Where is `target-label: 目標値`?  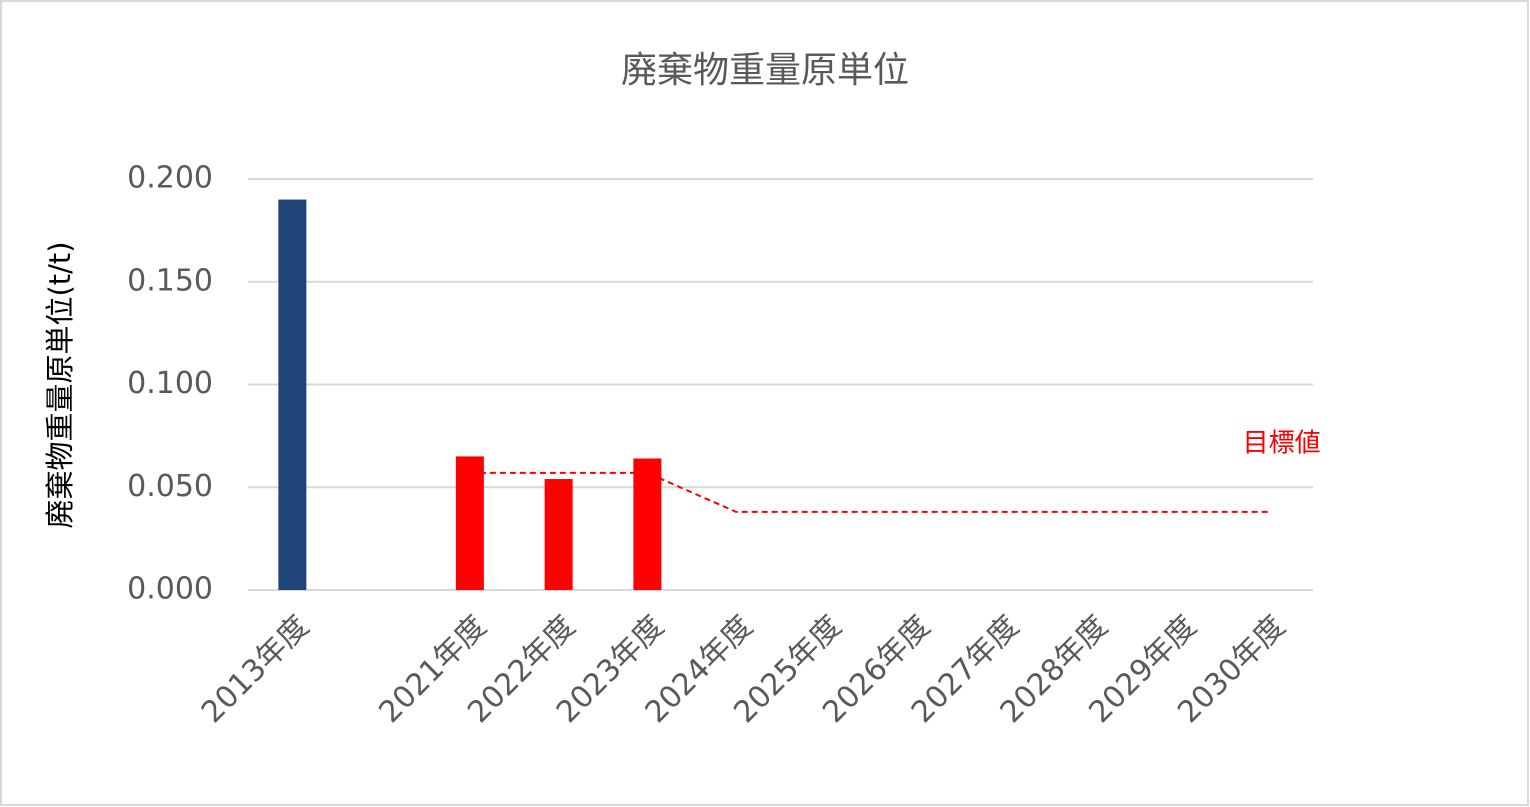 target-label: 目標値 is located at coordinates (1282, 443).